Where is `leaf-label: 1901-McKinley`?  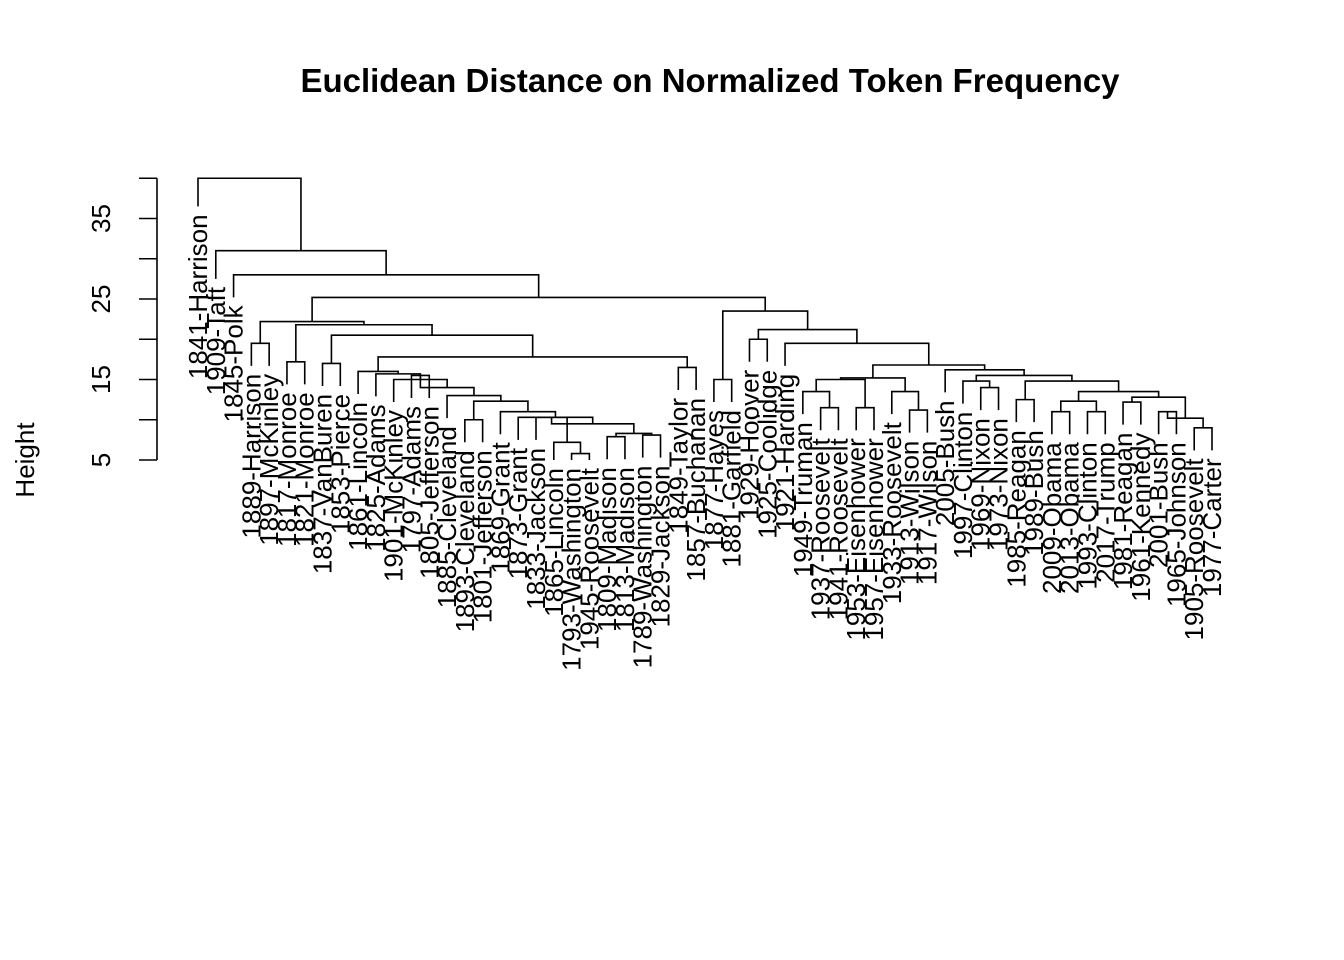 leaf-label: 1901-McKinley is located at coordinates (394, 496).